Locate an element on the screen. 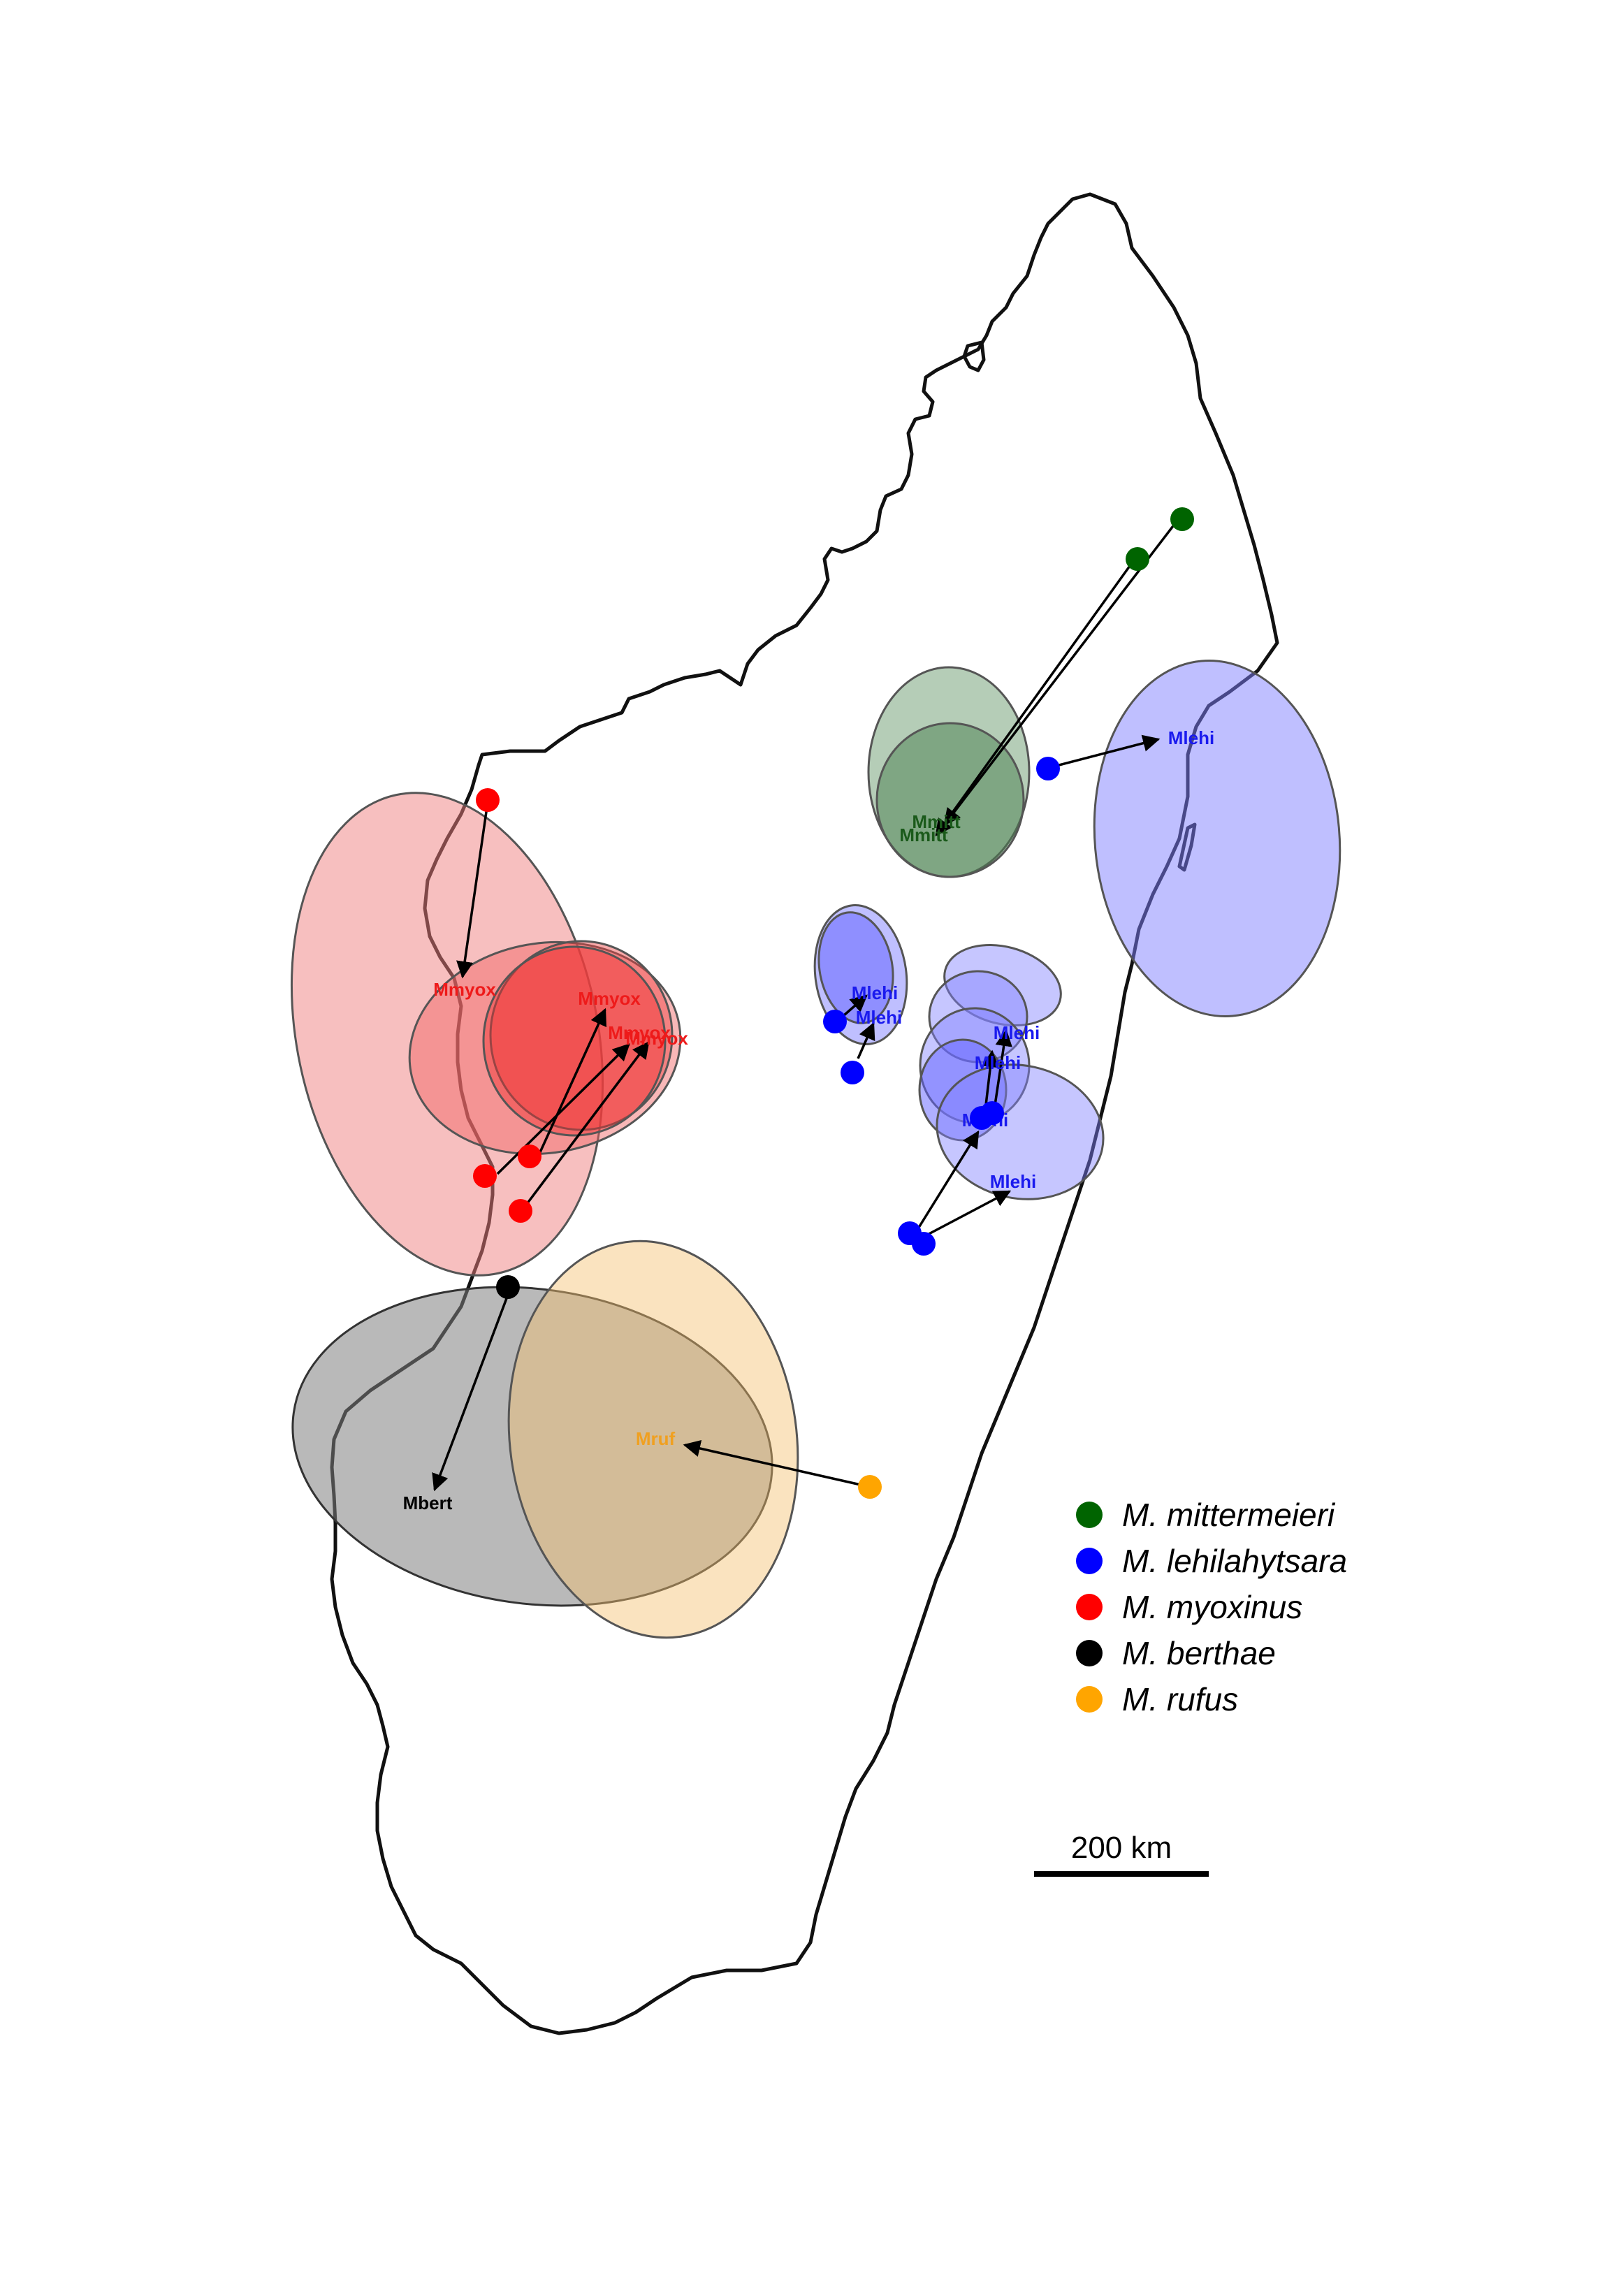  legend-label-lehilahytsara: M. lehilahytsara is located at coordinates (1235, 1561).